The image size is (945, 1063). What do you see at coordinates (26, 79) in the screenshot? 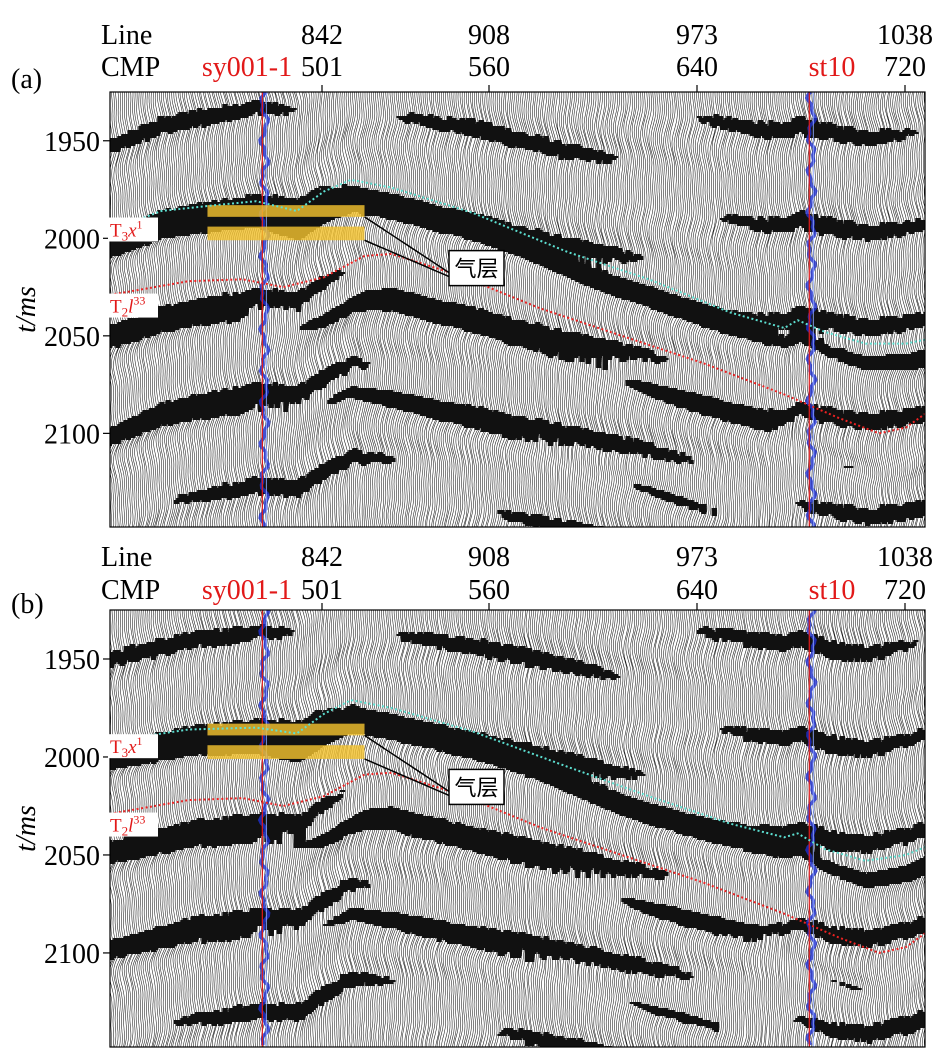
I see `panel-label: (a)` at bounding box center [26, 79].